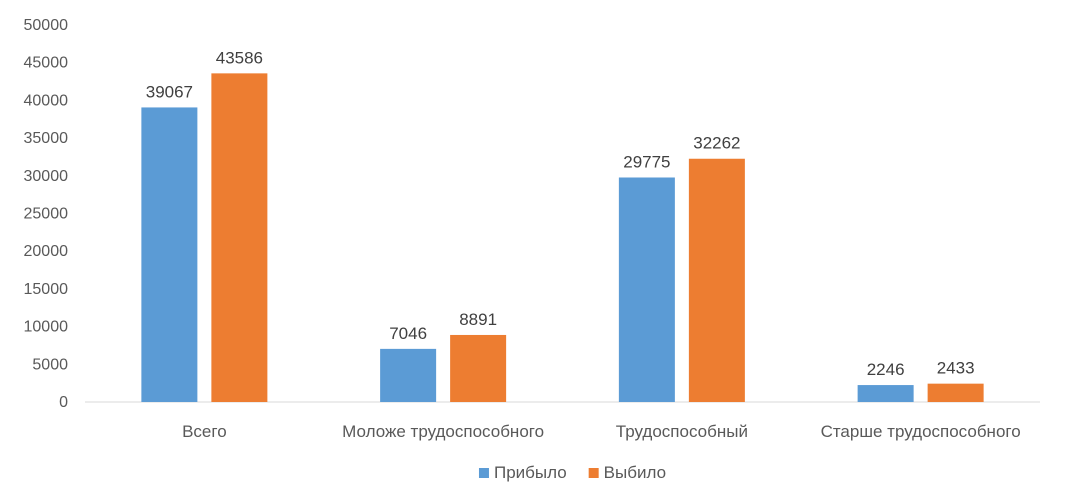 This screenshot has height=484, width=1065. Describe the element at coordinates (204, 431) in the screenshot. I see `x-category-label: Всего` at that location.